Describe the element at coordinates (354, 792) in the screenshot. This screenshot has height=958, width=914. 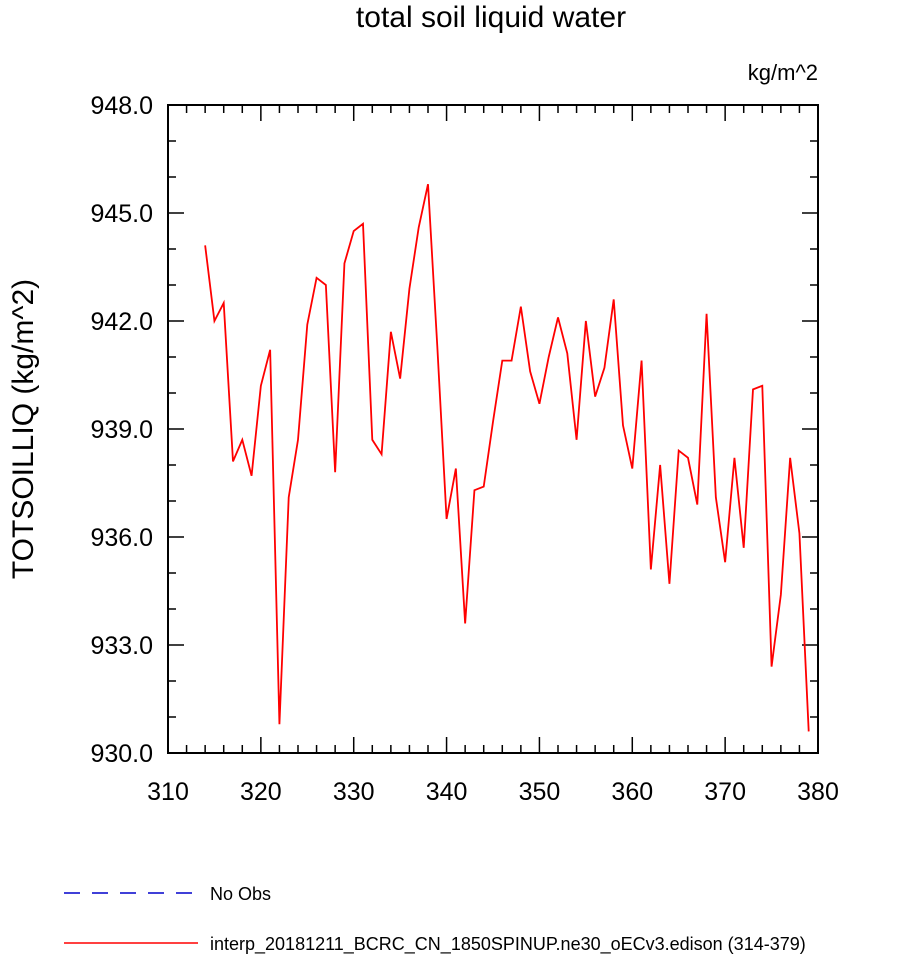
I see `x-tick-label: 330` at that location.